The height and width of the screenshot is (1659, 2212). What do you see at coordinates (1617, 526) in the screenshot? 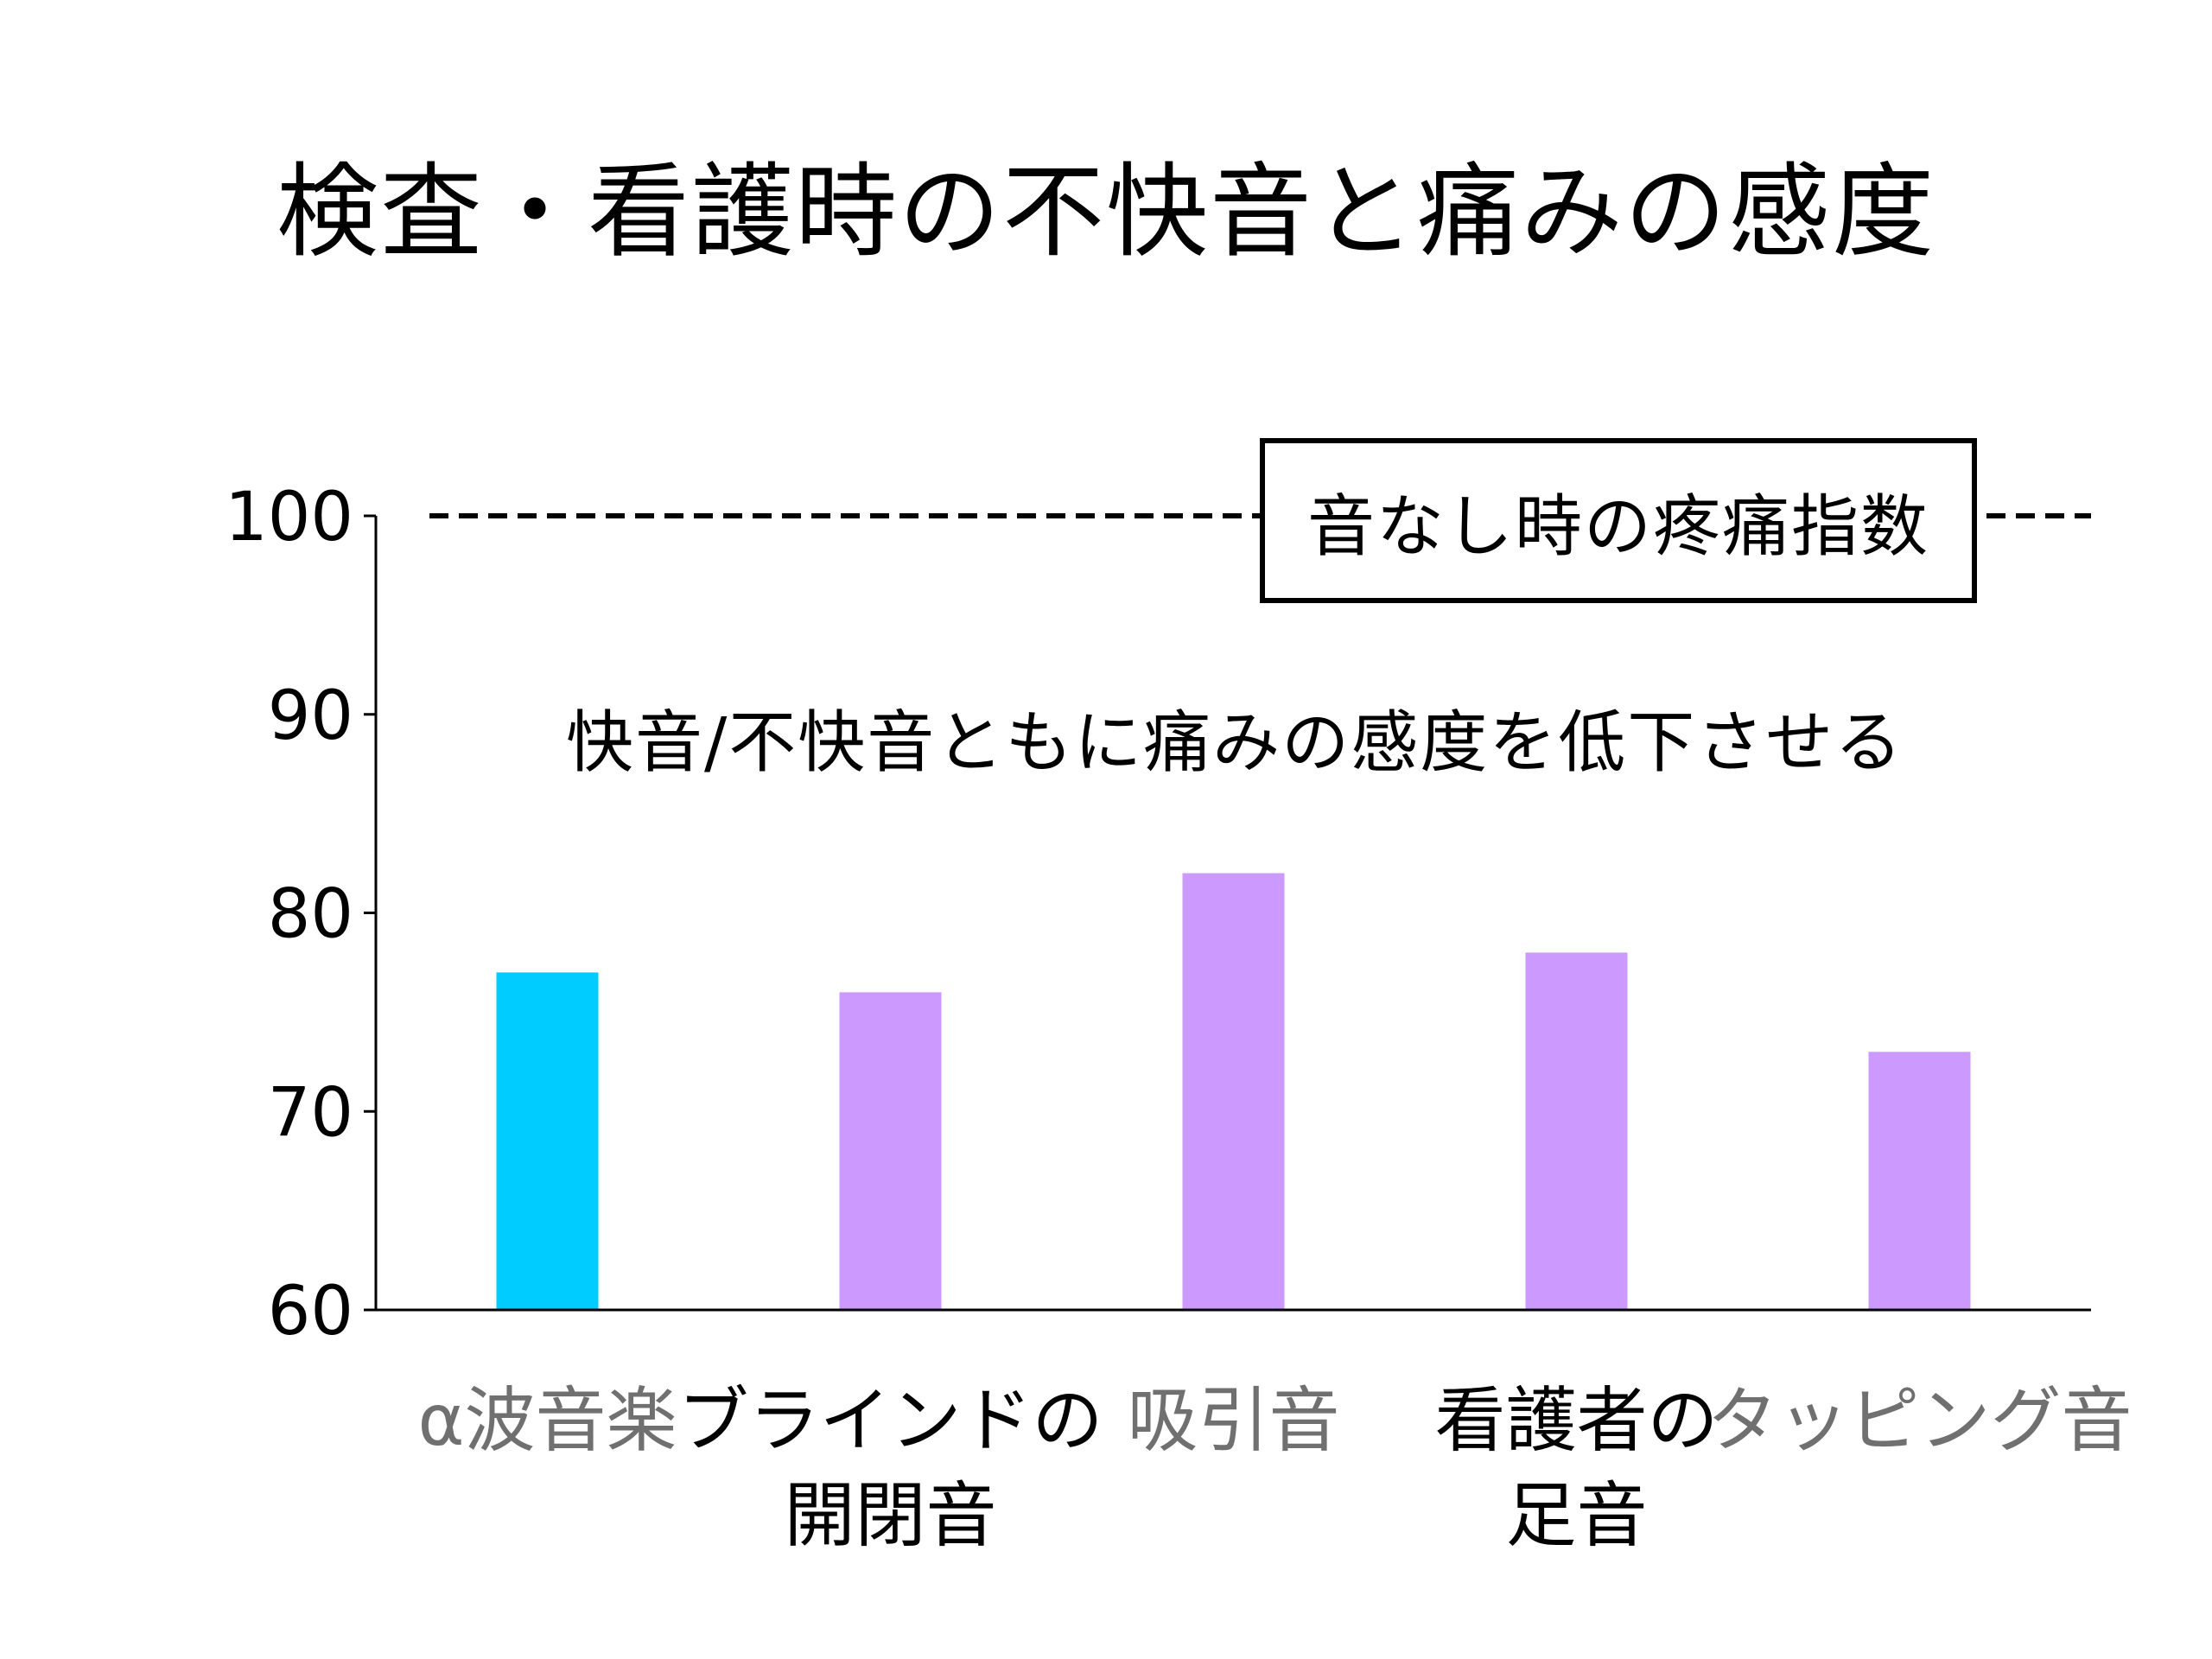
I see `reference-label: 音なし時の疼痛指数` at bounding box center [1617, 526].